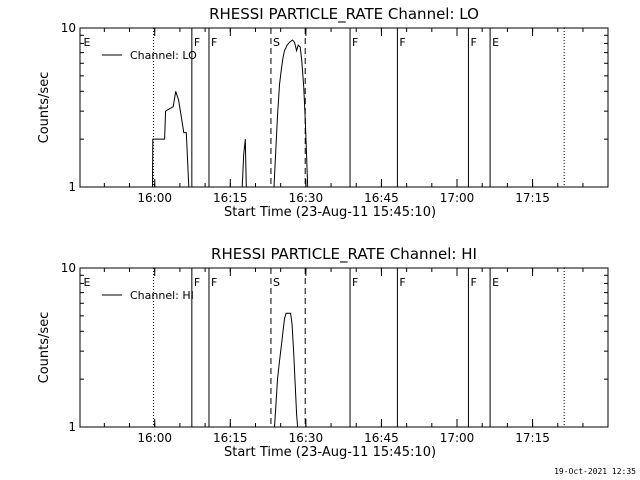 This screenshot has height=480, width=640. Describe the element at coordinates (473, 282) in the screenshot. I see `panel-2-flag-label-8: F` at that location.